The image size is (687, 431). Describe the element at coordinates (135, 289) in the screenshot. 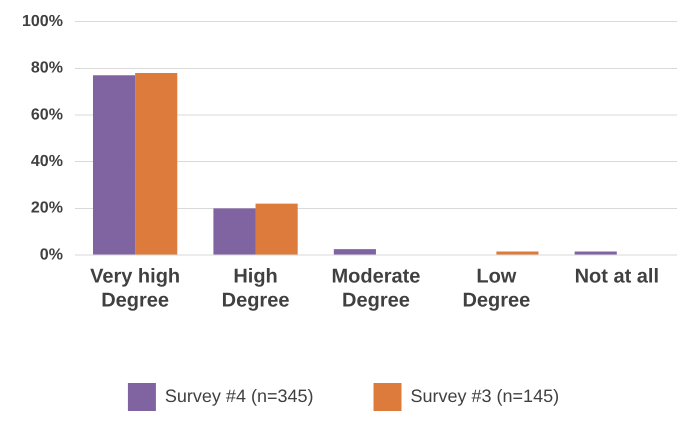

I see `x-tick-label: Very high Degree` at that location.